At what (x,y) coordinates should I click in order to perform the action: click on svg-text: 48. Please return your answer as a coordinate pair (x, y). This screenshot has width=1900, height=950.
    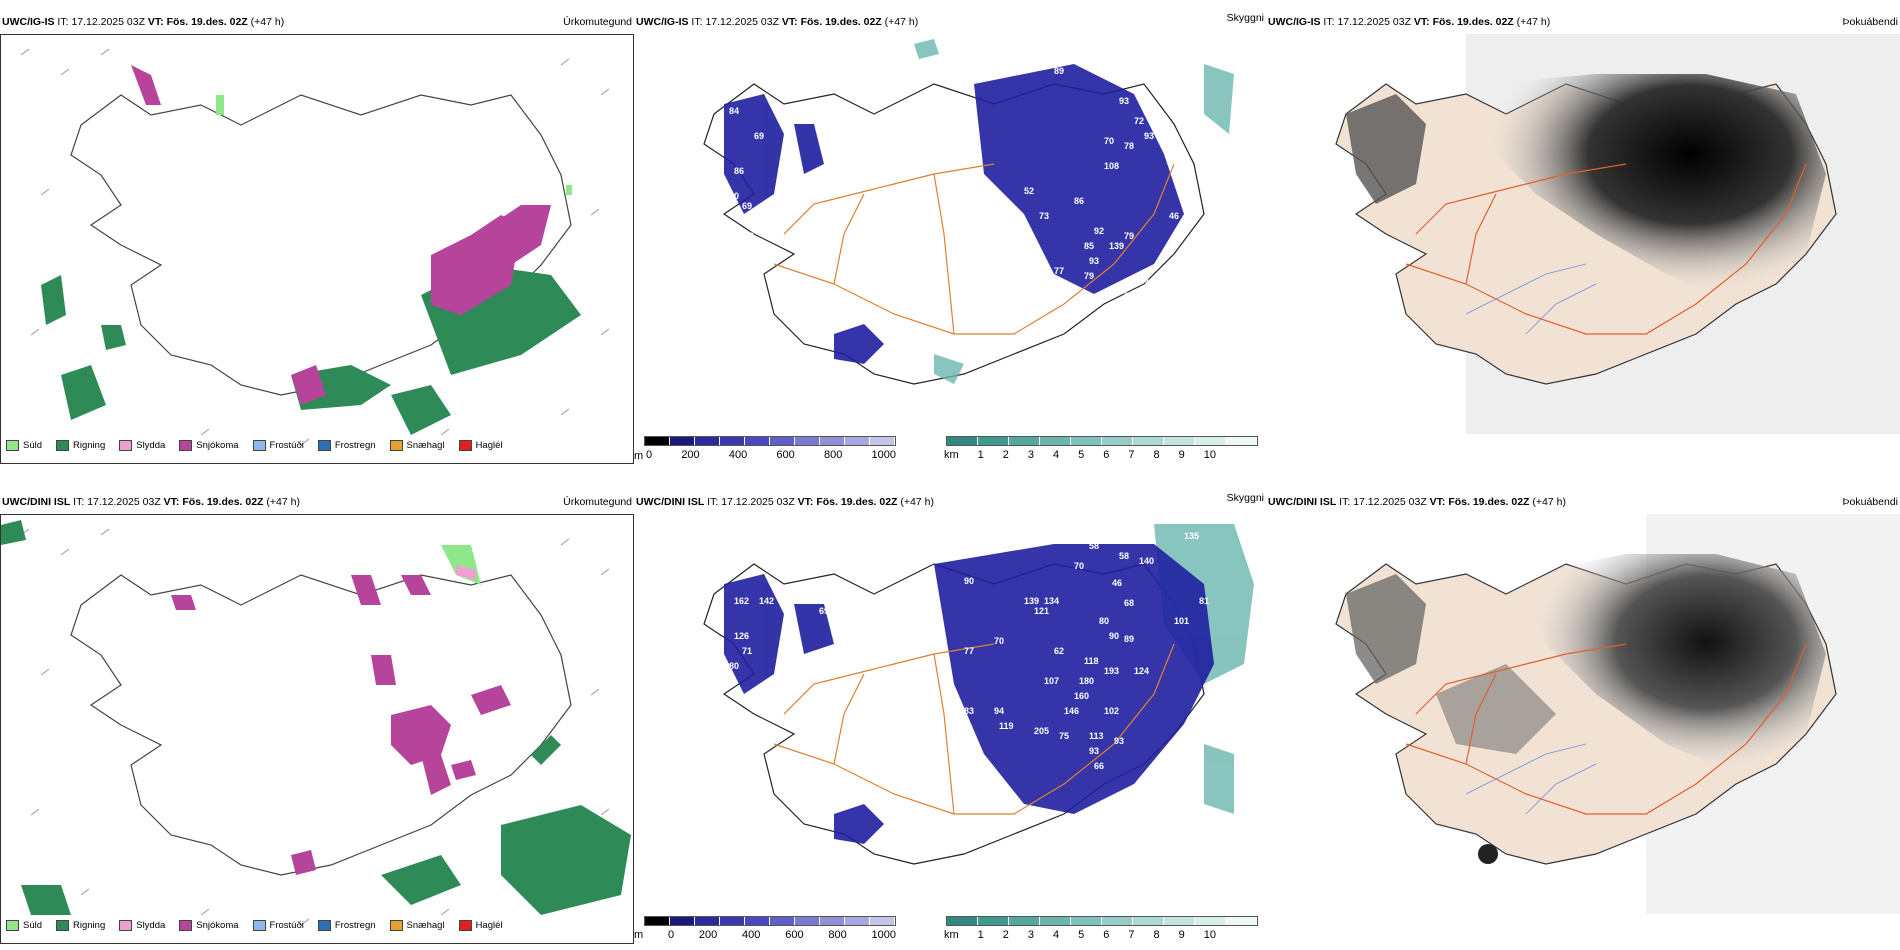
    Looking at the image, I should click on (1164, 256).